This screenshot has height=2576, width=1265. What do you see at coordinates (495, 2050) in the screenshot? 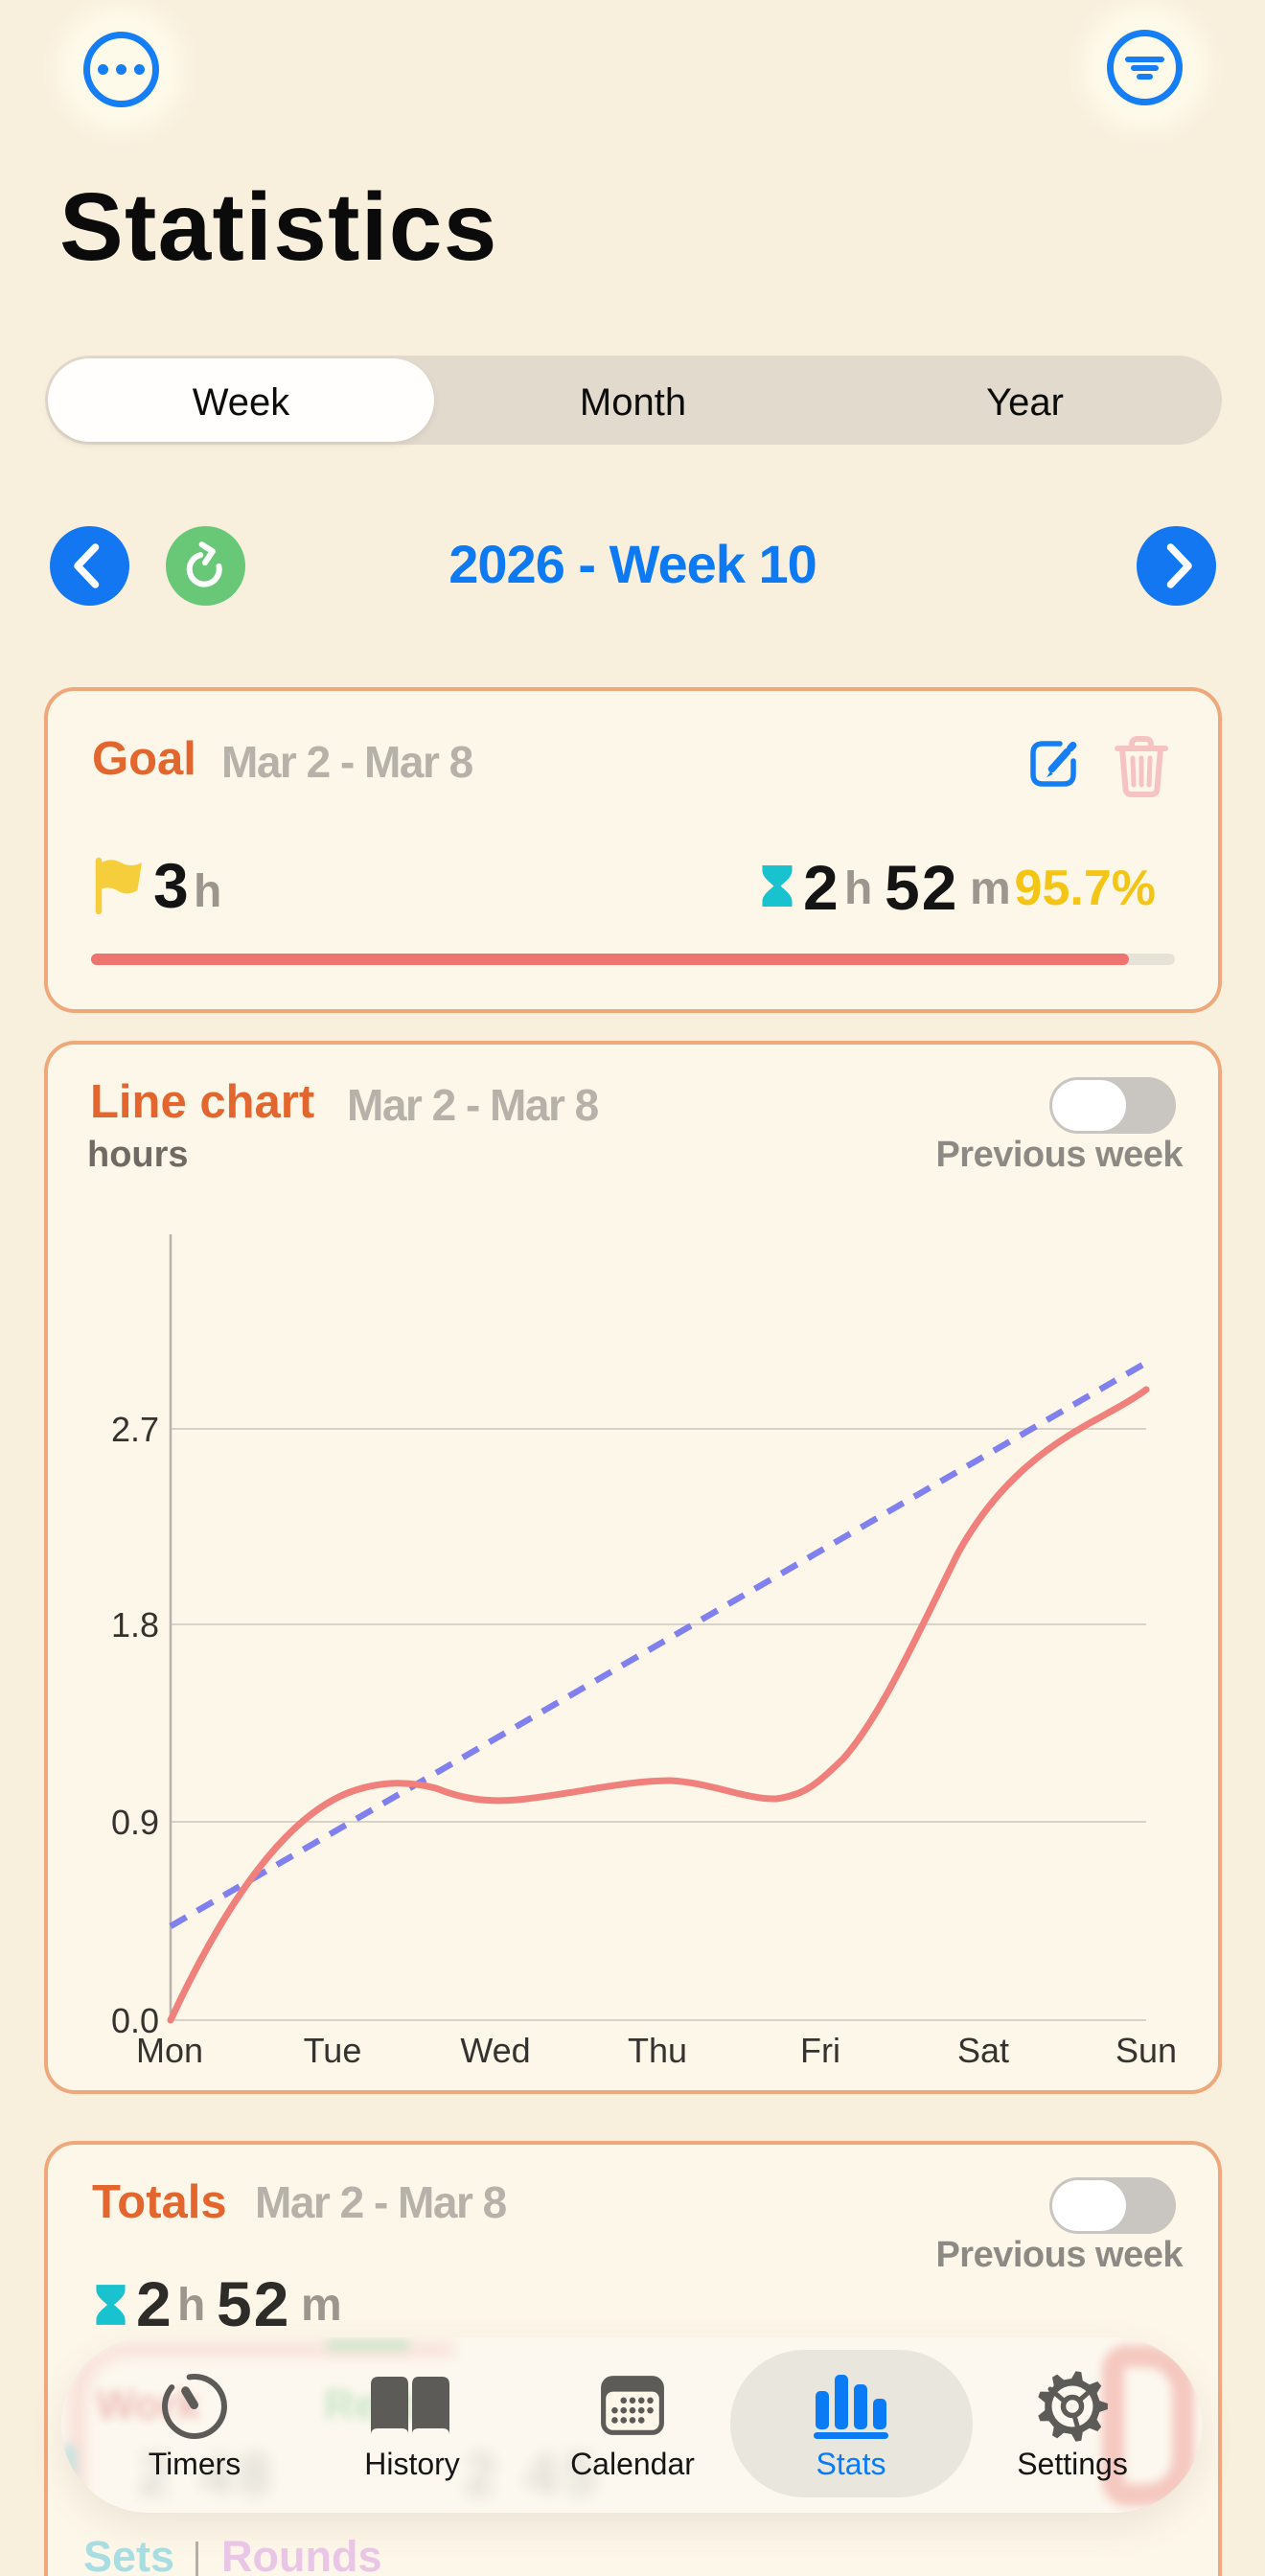
I see `svg-text: Wed` at bounding box center [495, 2050].